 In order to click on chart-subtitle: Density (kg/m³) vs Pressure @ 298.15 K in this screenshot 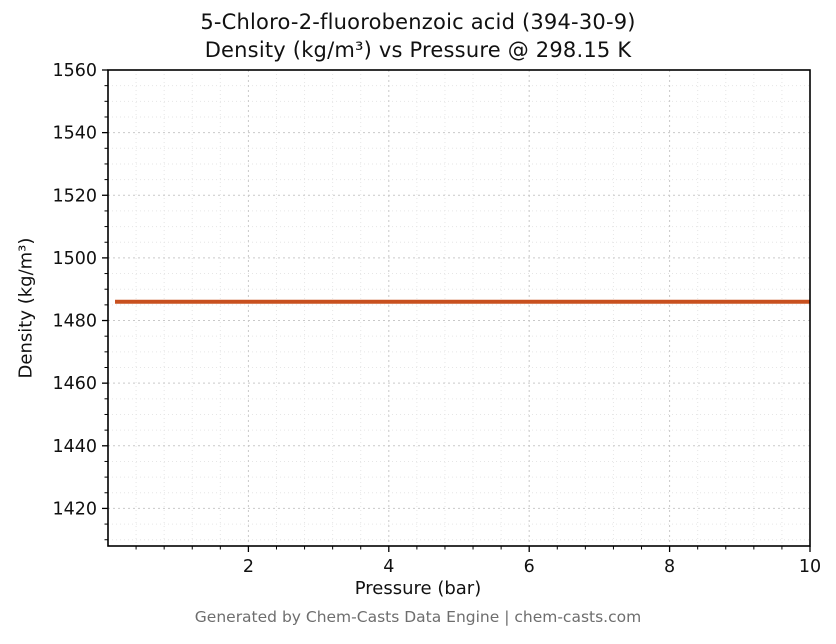, I will do `click(418, 50)`.